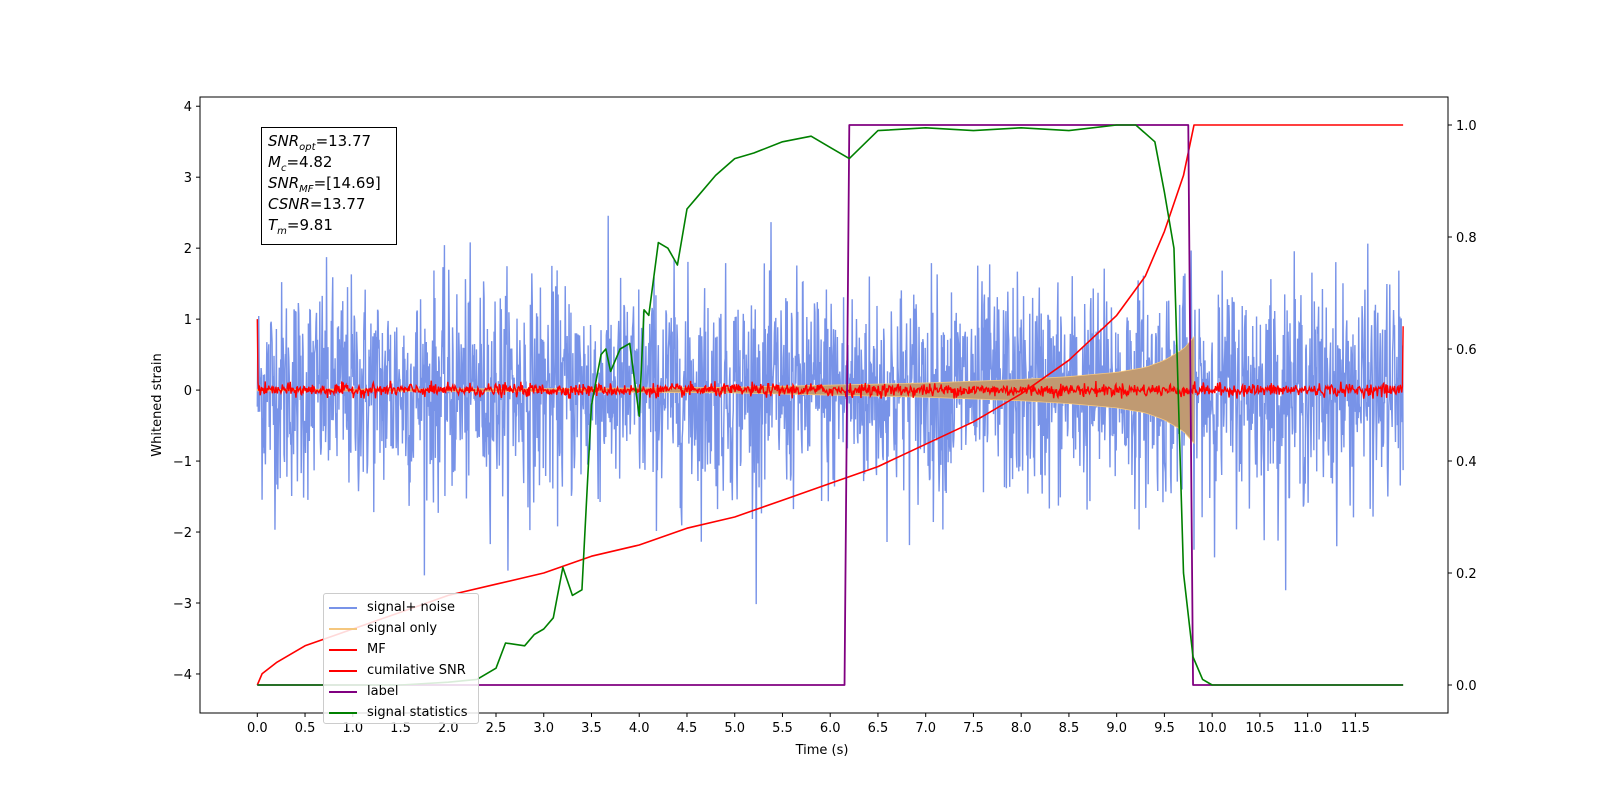 Image resolution: width=1600 pixels, height=800 pixels. I want to click on y-tick-label-right: 0.8, so click(1466, 238).